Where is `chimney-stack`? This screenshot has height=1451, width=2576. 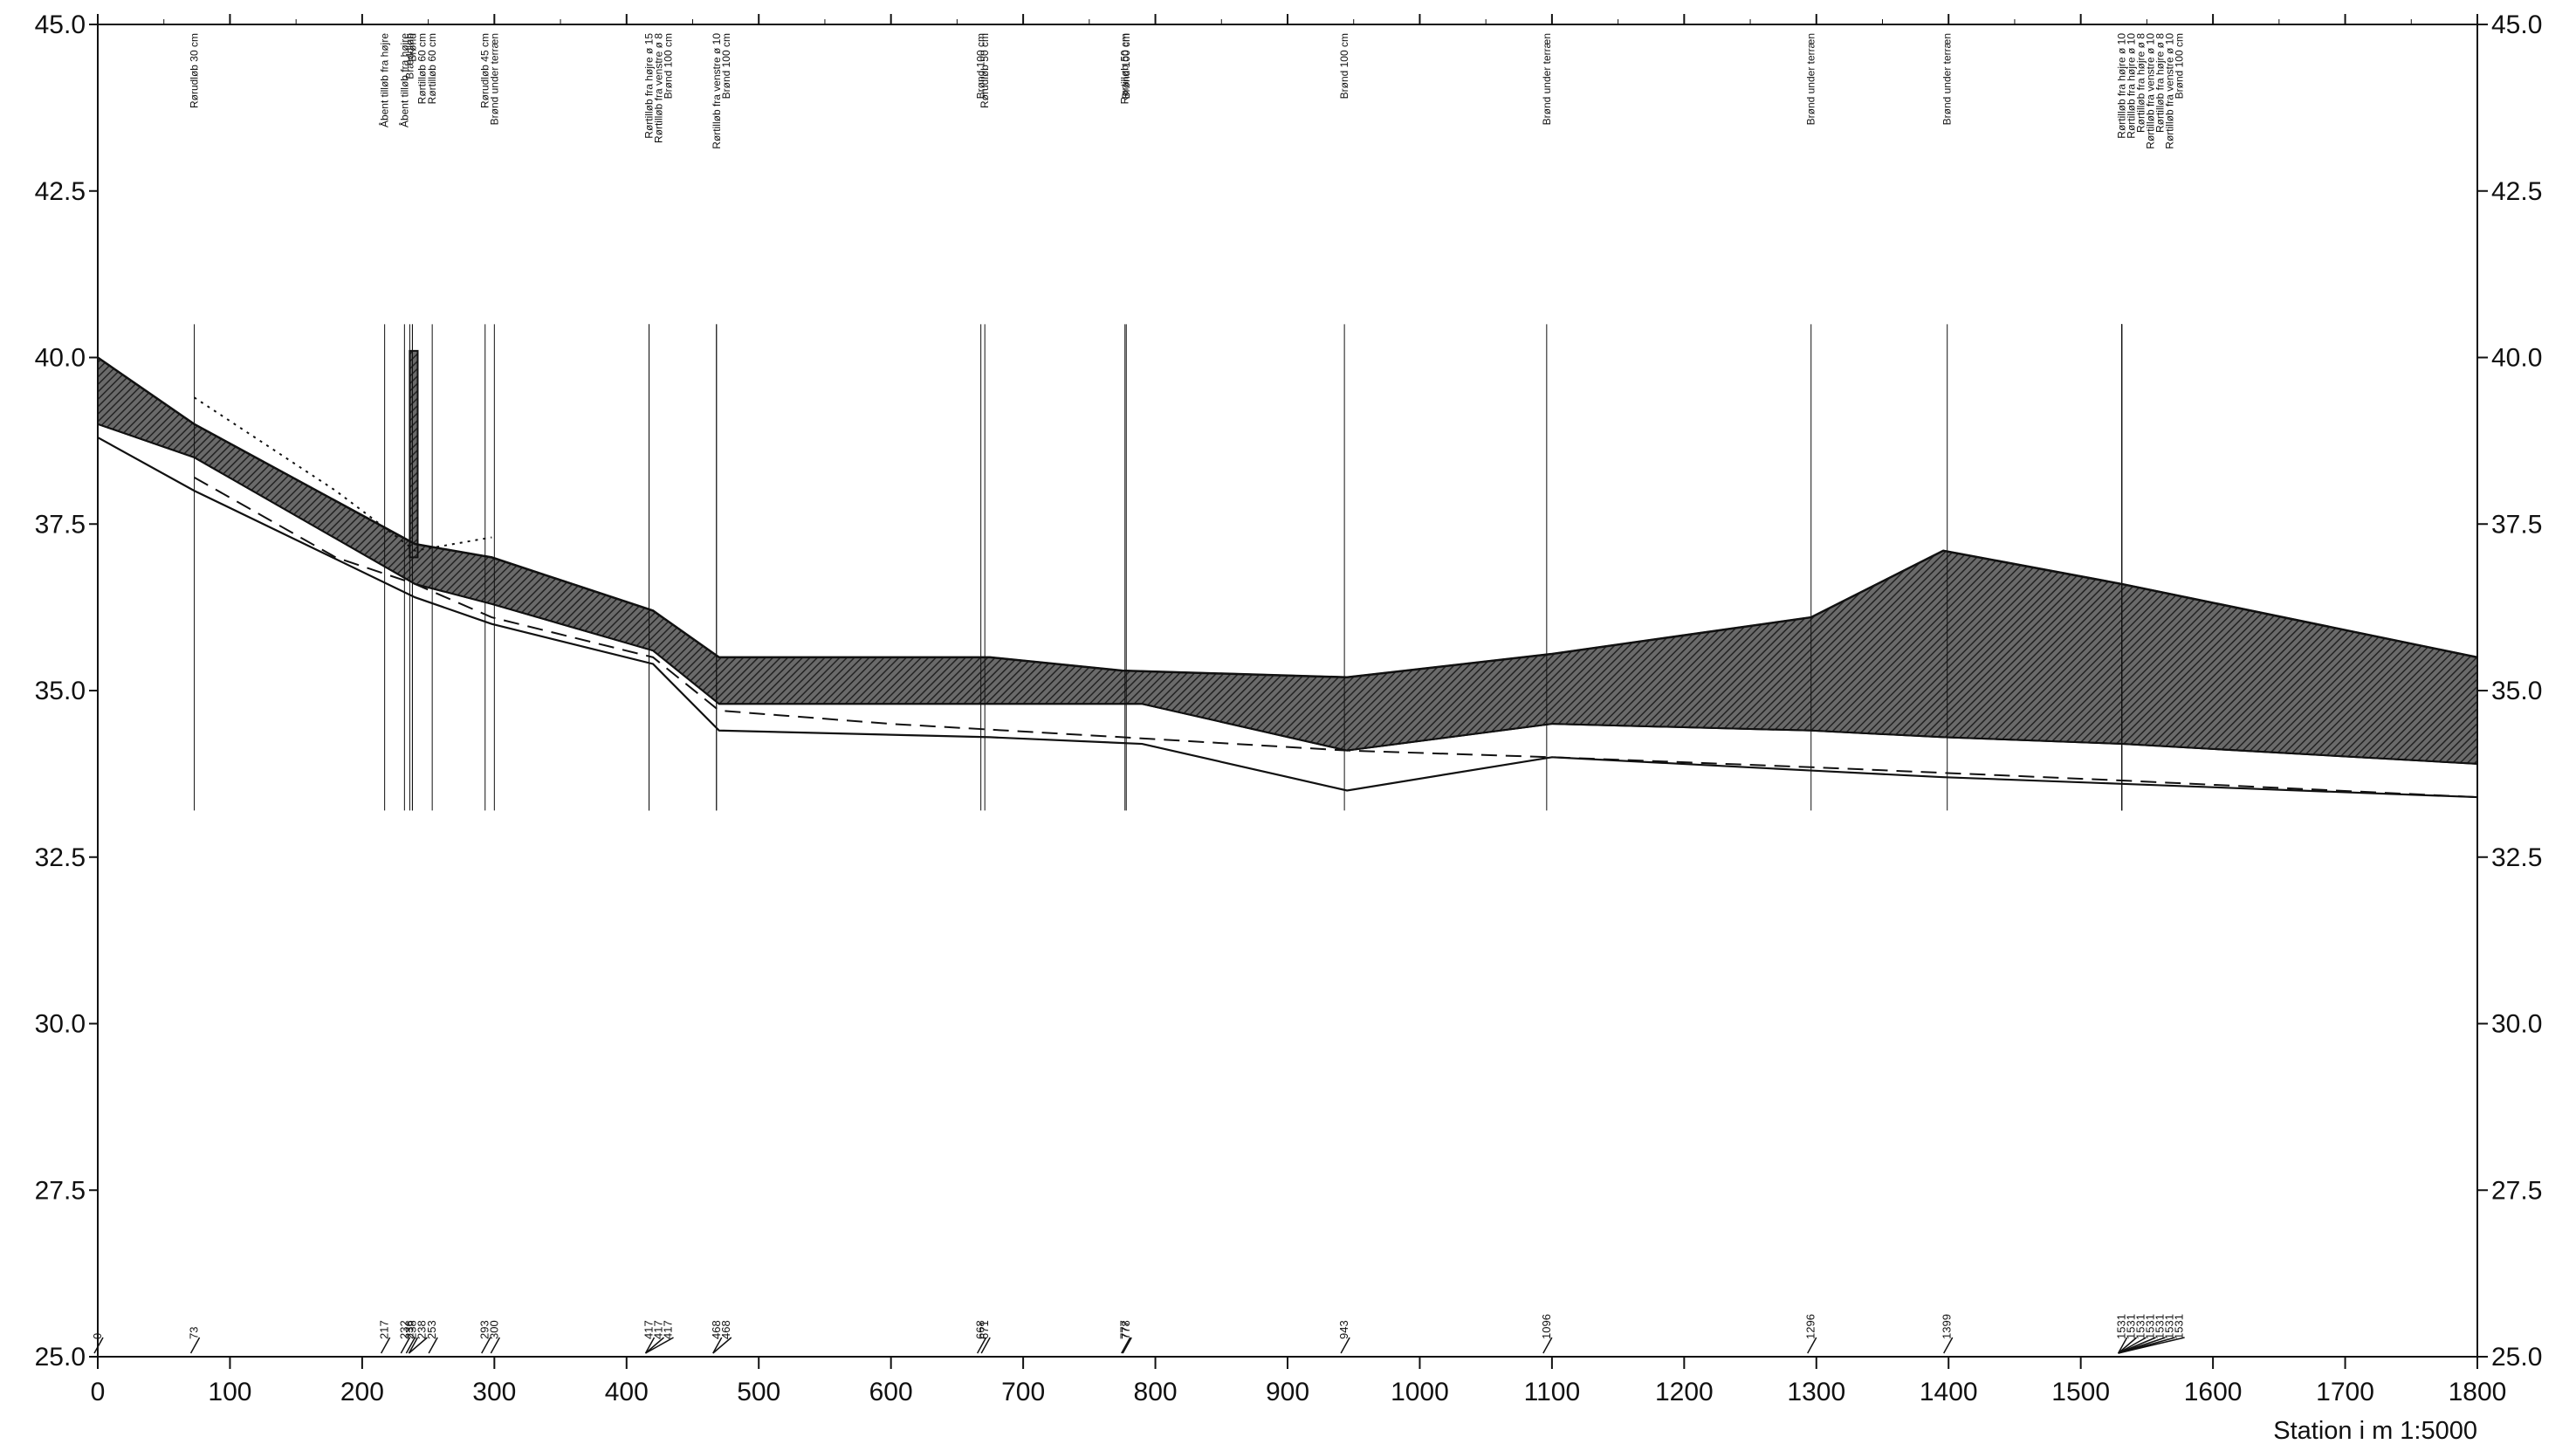 chimney-stack is located at coordinates (414, 454).